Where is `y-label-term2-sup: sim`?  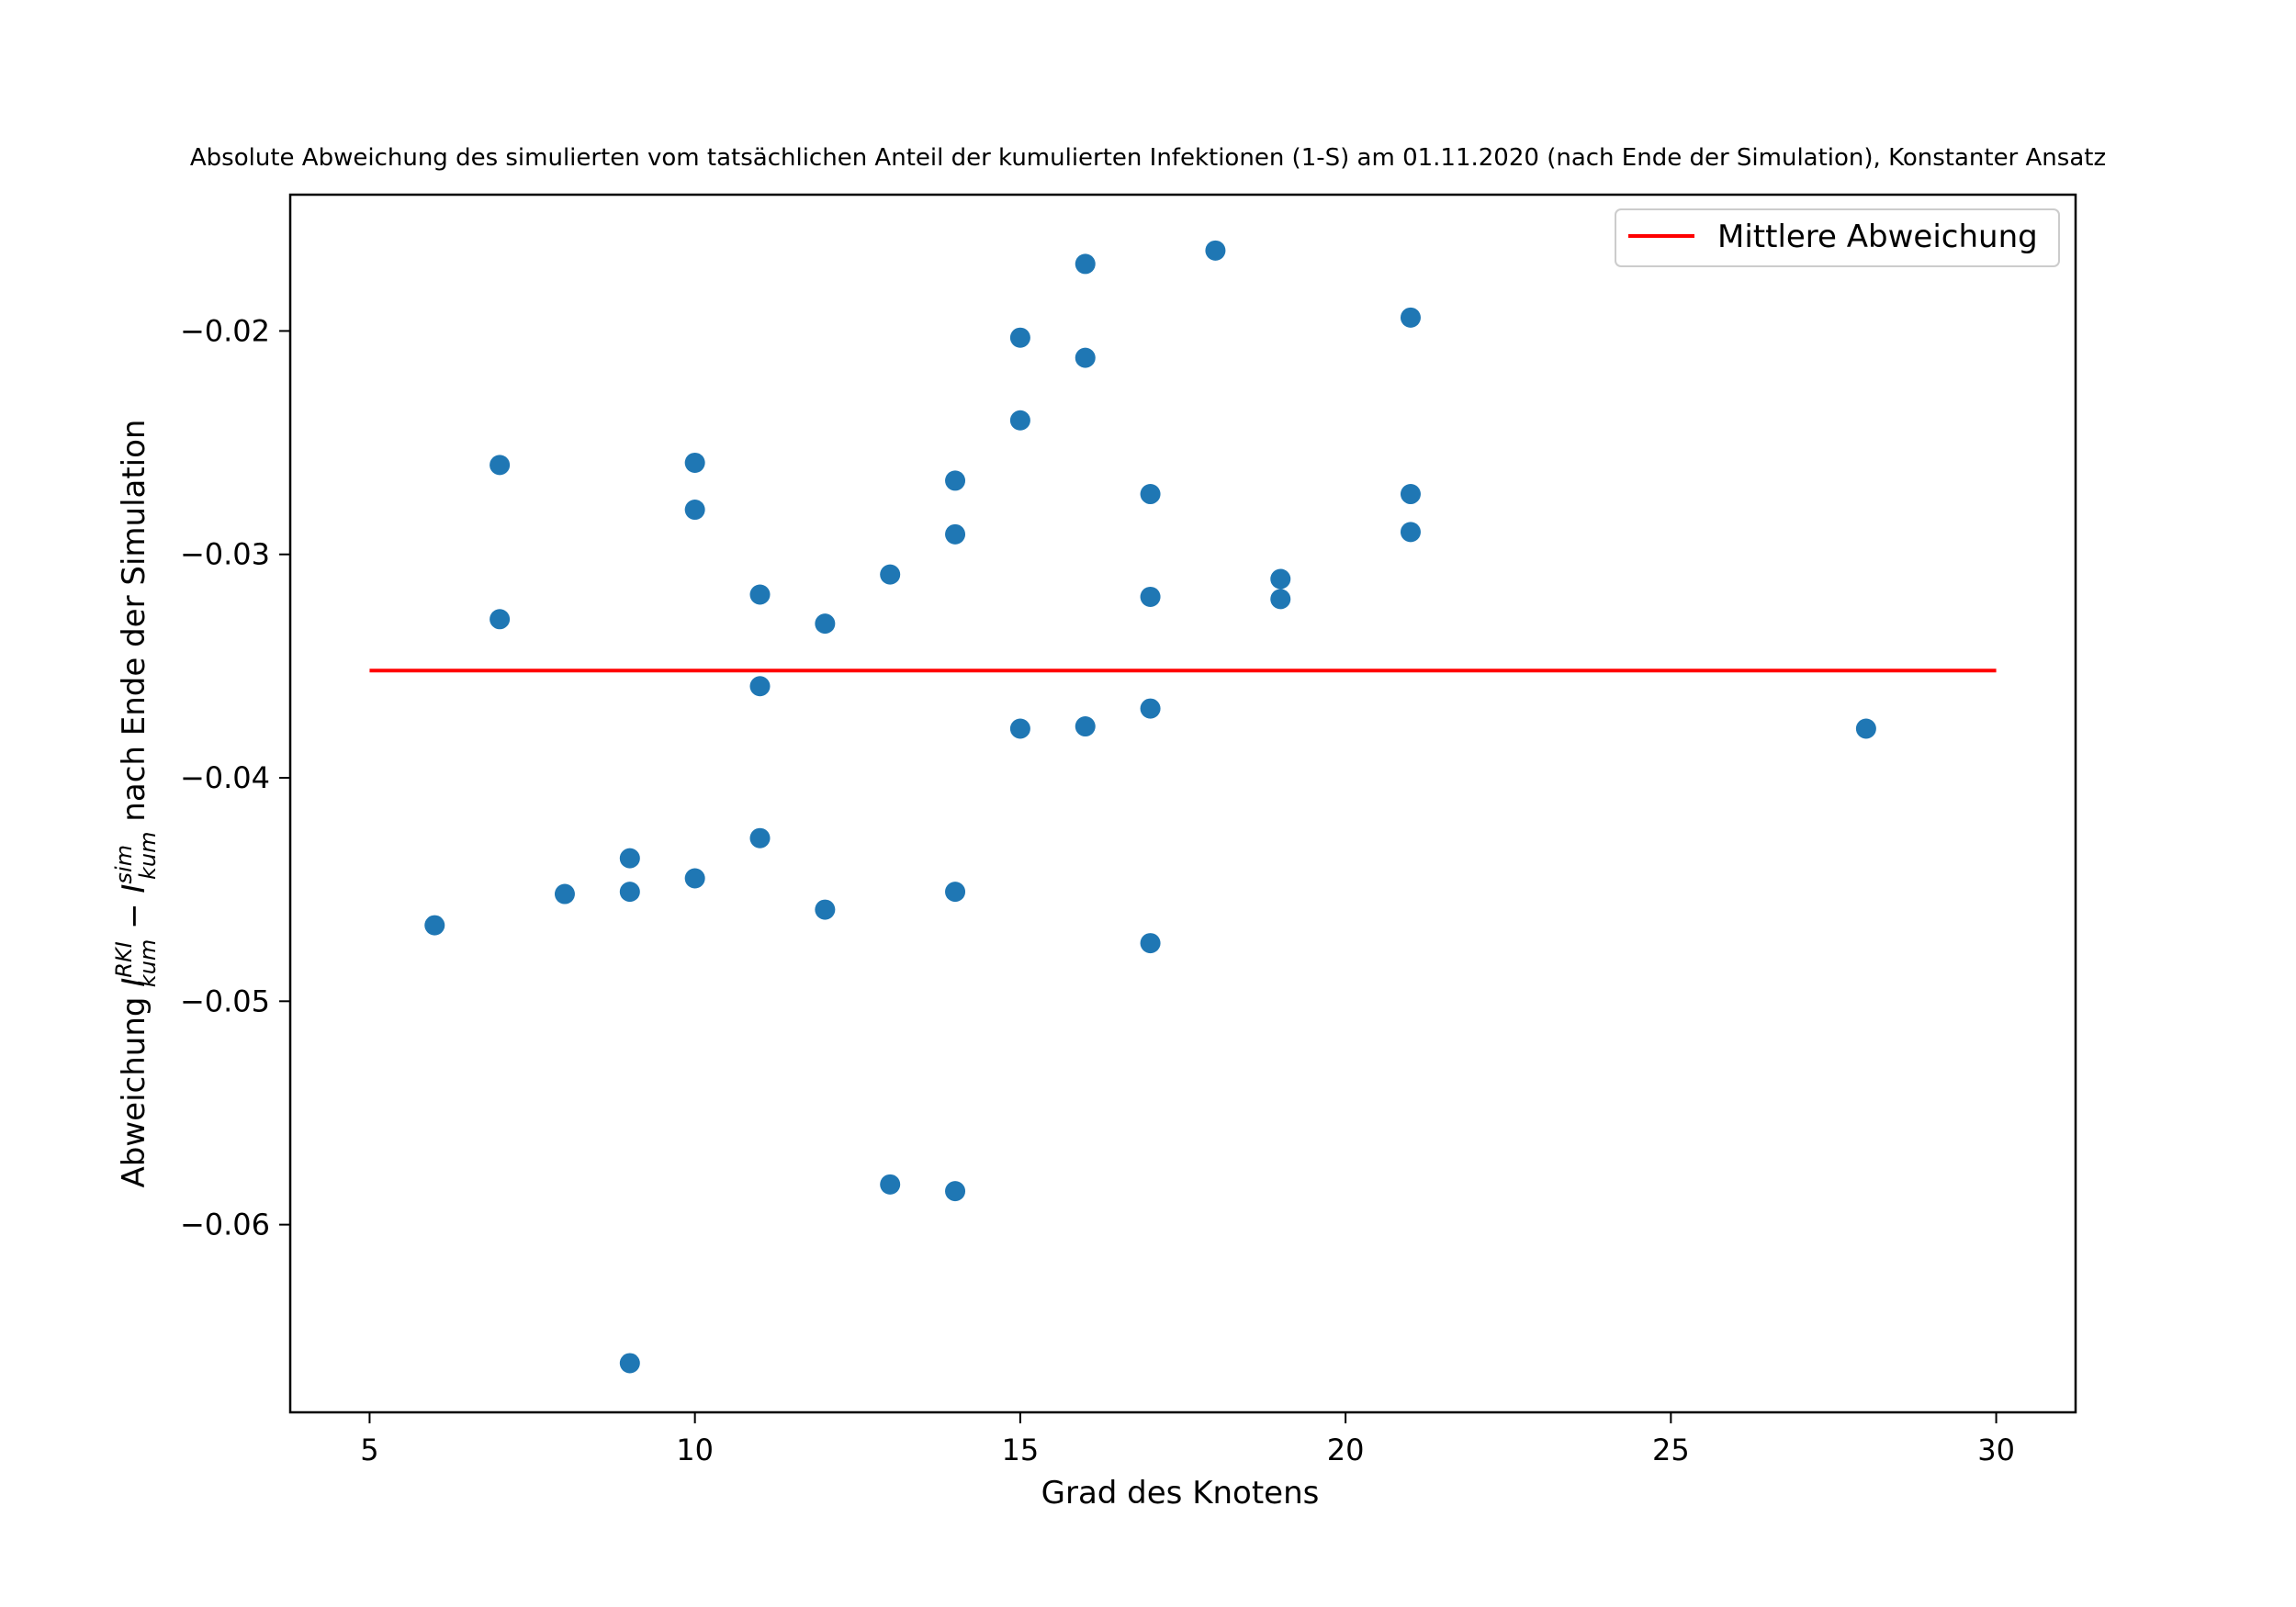 y-label-term2-sup: sim is located at coordinates (124, 864).